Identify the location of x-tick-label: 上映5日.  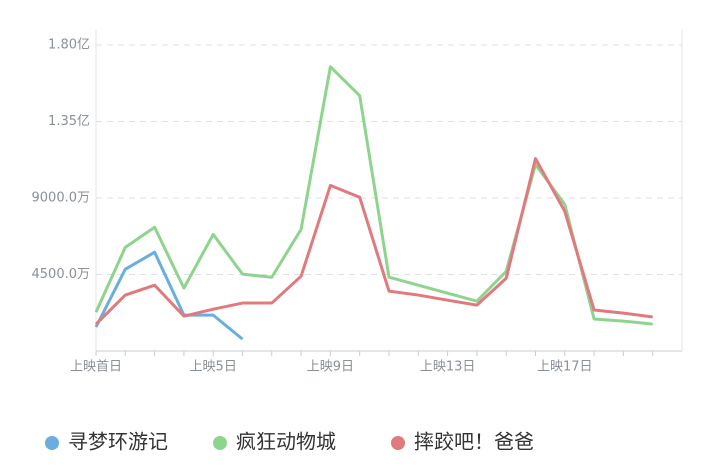
(213, 367).